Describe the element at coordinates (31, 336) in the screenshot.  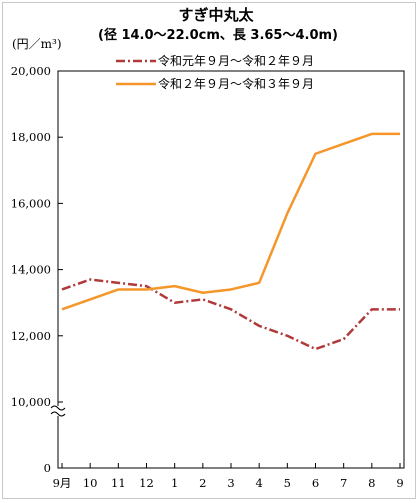
I see `y-tick-label: 12,000` at that location.